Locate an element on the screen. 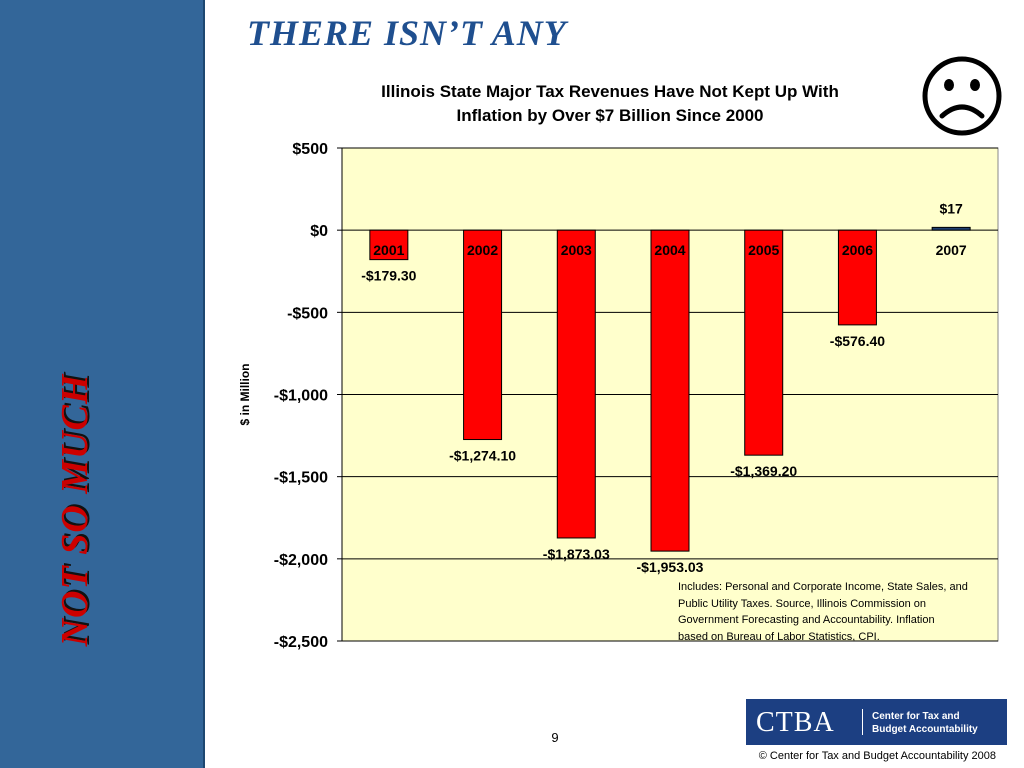 The height and width of the screenshot is (768, 1024). y-tick-label: -$2,000 is located at coordinates (301, 560).